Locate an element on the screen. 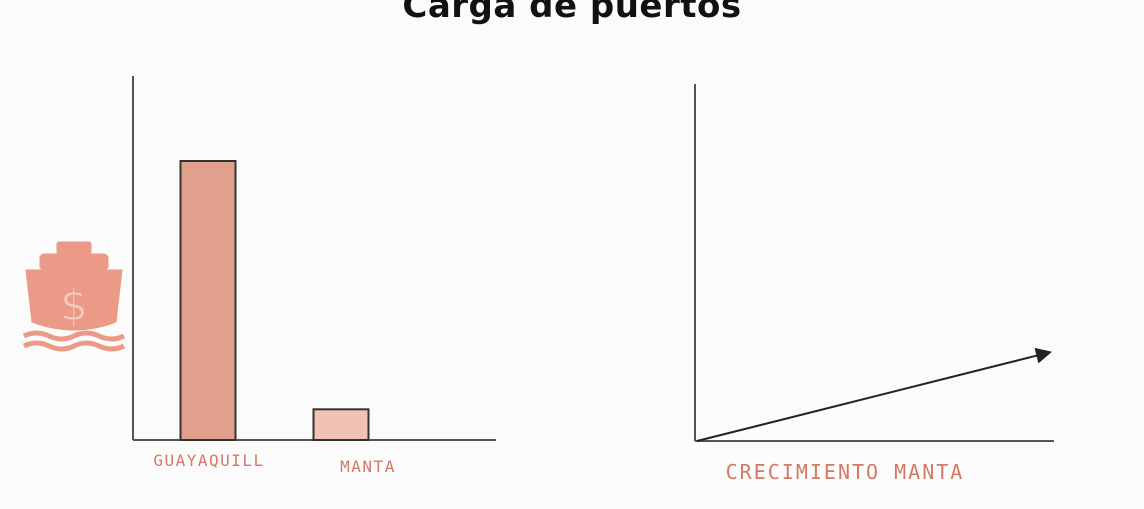 This screenshot has height=509, width=1144. growth-line is located at coordinates (868, 397).